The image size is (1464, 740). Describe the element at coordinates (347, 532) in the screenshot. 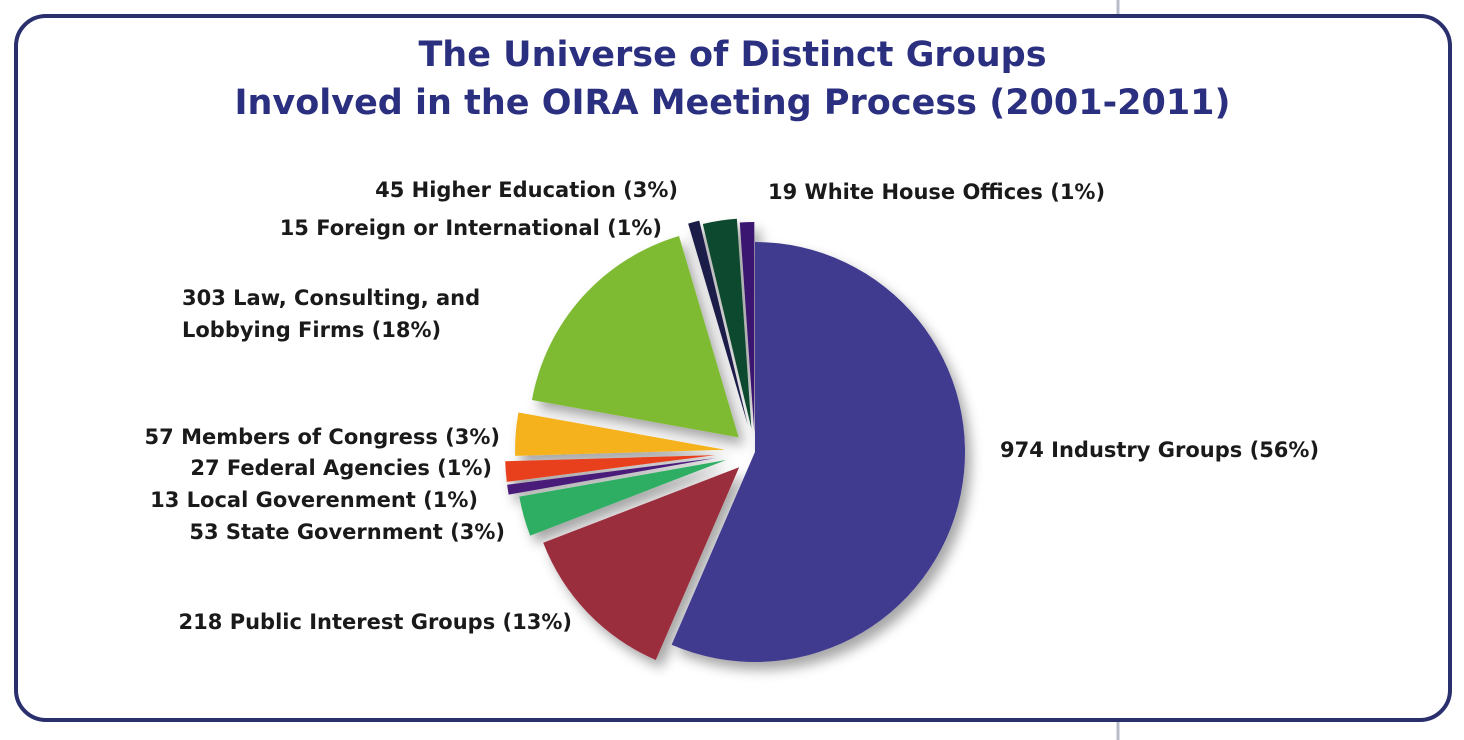

I see `slice-label: 53 State Government (3%)` at that location.